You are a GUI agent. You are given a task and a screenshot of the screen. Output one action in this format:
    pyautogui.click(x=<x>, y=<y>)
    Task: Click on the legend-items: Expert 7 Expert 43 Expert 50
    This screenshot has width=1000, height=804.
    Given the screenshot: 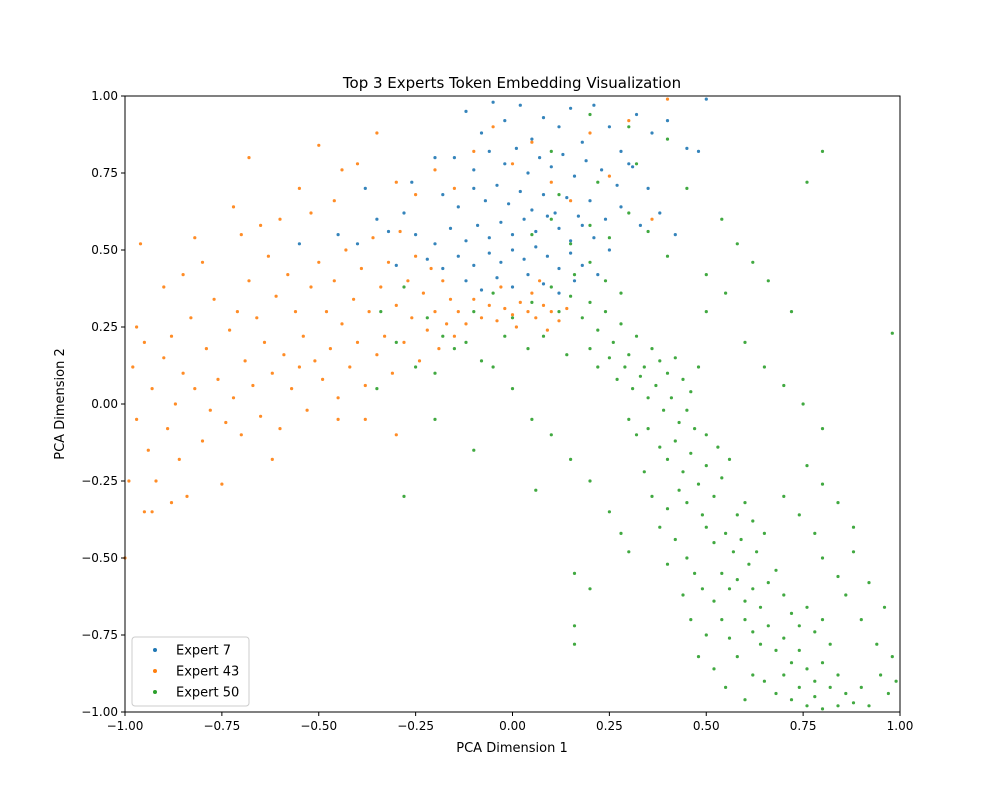 What is the action you would take?
    pyautogui.click(x=196, y=672)
    